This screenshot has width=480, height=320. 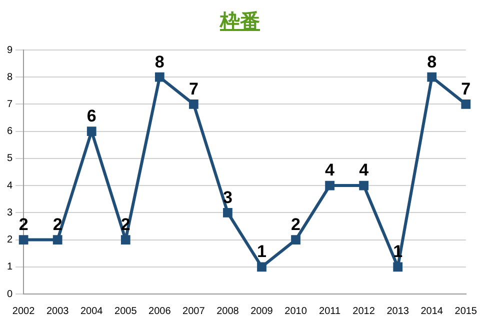 What do you see at coordinates (239, 21) in the screenshot?
I see `chart-title: 枠番` at bounding box center [239, 21].